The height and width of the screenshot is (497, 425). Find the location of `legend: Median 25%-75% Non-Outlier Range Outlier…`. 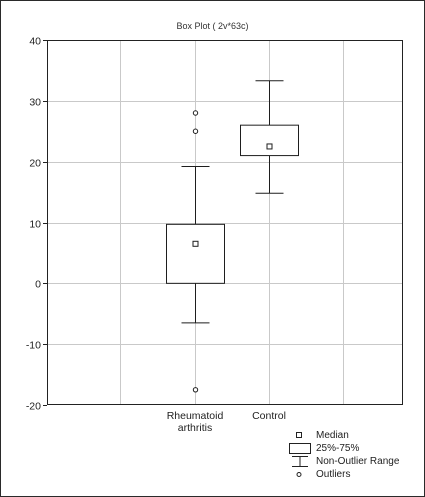

legend: Median 25%-75% Non-Outlier Range Outlier… is located at coordinates (356, 455).